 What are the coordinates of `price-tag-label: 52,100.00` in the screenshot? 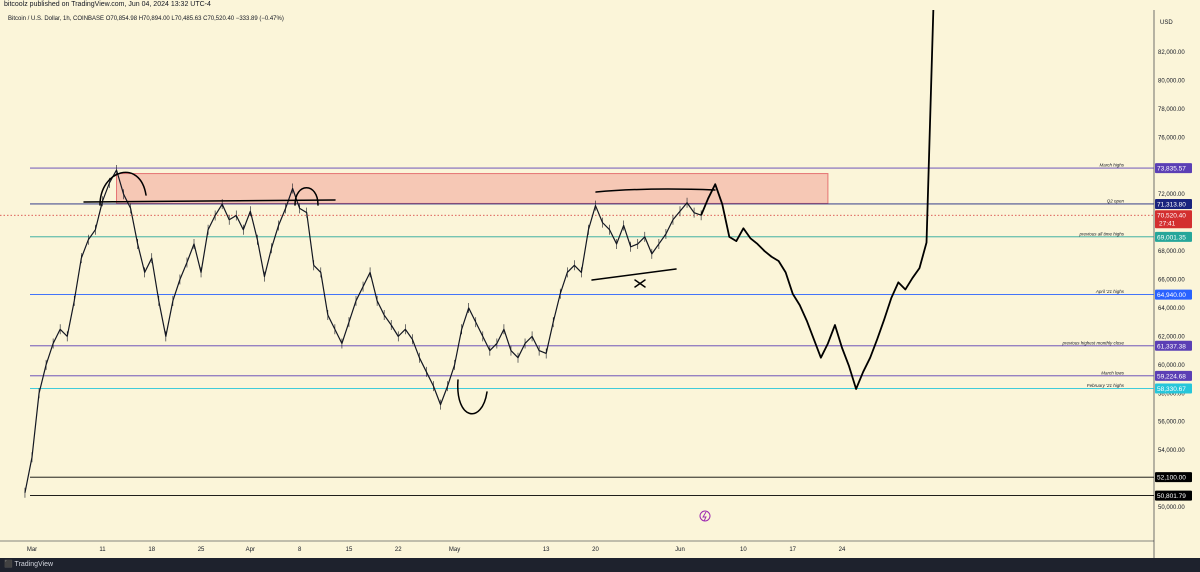 It's located at (1171, 478).